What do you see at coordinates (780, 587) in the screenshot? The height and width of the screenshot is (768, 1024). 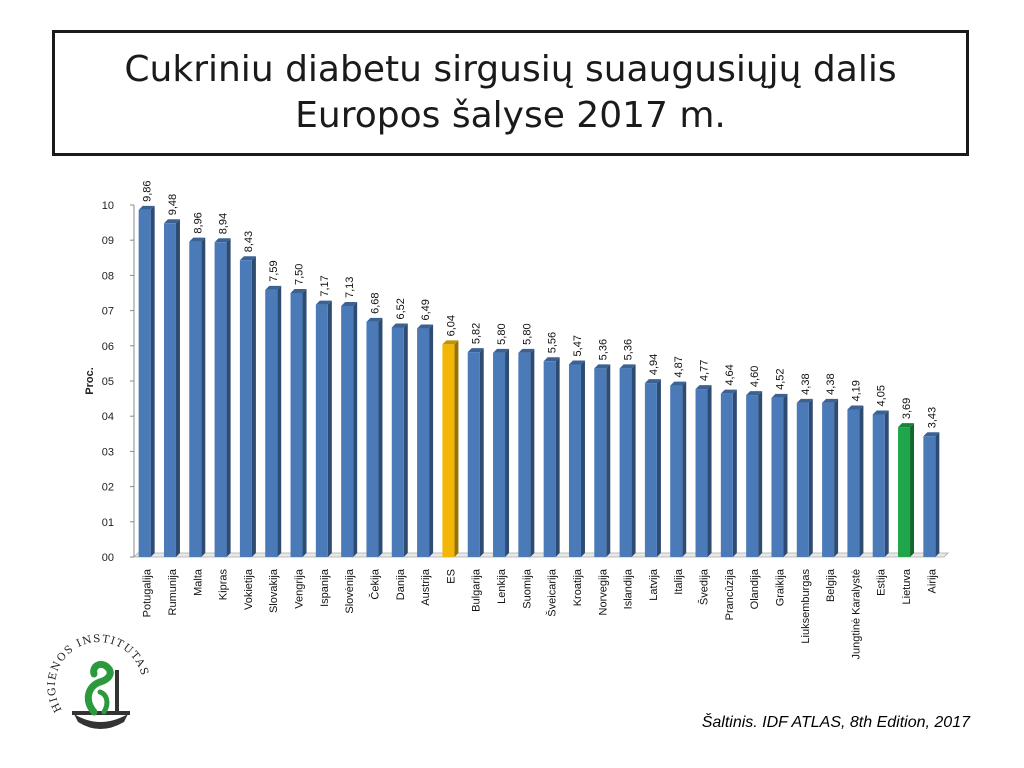 I see `x-tick-label: Graikija` at bounding box center [780, 587].